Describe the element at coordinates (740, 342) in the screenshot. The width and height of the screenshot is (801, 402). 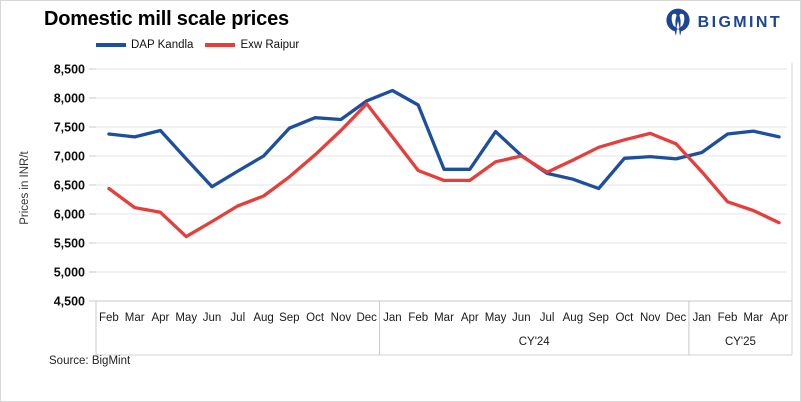
I see `cy-group-label: CY'25` at that location.